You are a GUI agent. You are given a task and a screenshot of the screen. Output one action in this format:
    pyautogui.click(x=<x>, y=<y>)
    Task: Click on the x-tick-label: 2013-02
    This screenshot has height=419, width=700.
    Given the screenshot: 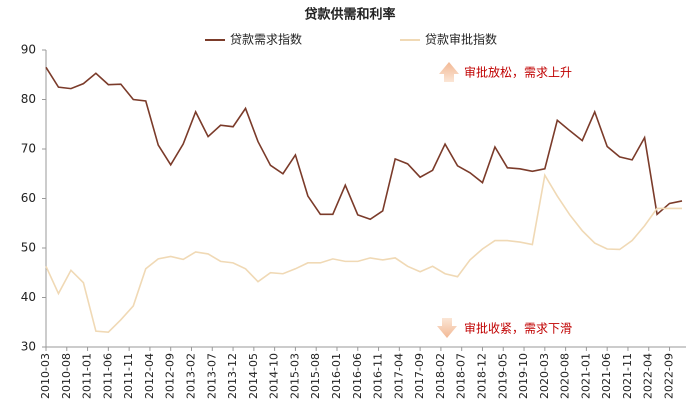 What is the action you would take?
    pyautogui.click(x=190, y=376)
    